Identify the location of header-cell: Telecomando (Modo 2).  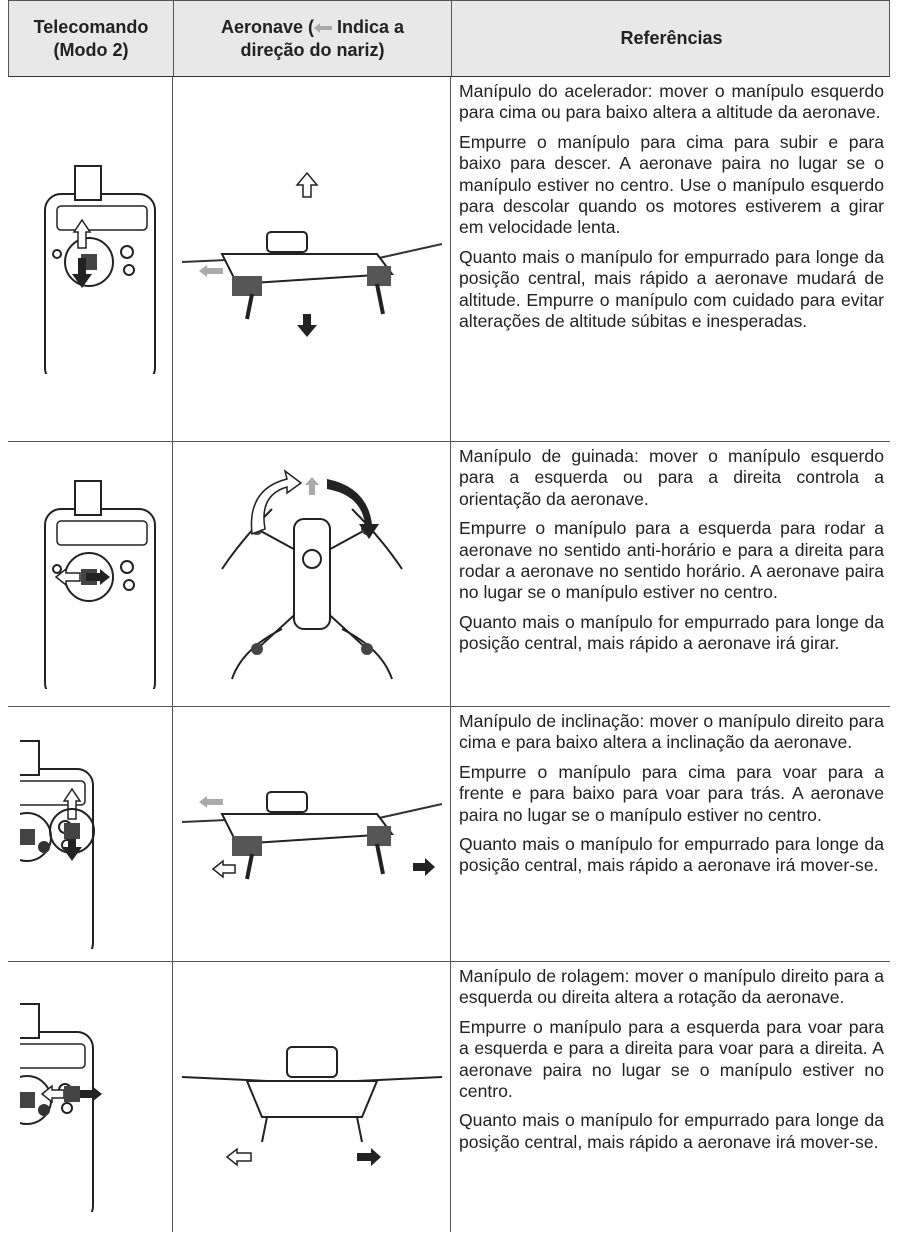
(91, 38).